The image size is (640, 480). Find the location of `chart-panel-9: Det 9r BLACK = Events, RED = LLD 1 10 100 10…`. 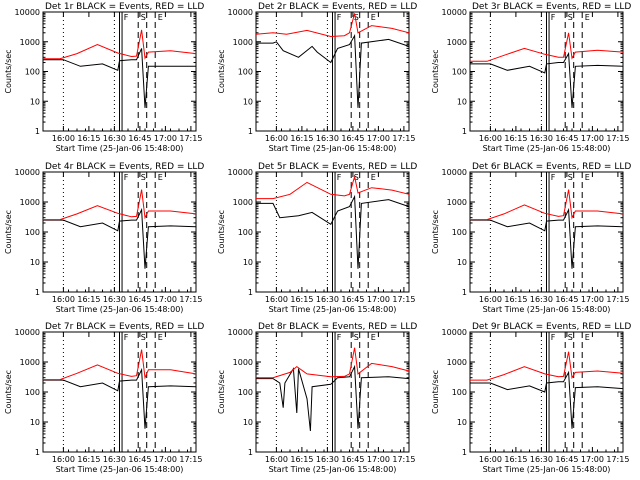

chart-panel-9: Det 9r BLACK = Events, RED = LLD 1 10 100 10… is located at coordinates (531, 398).